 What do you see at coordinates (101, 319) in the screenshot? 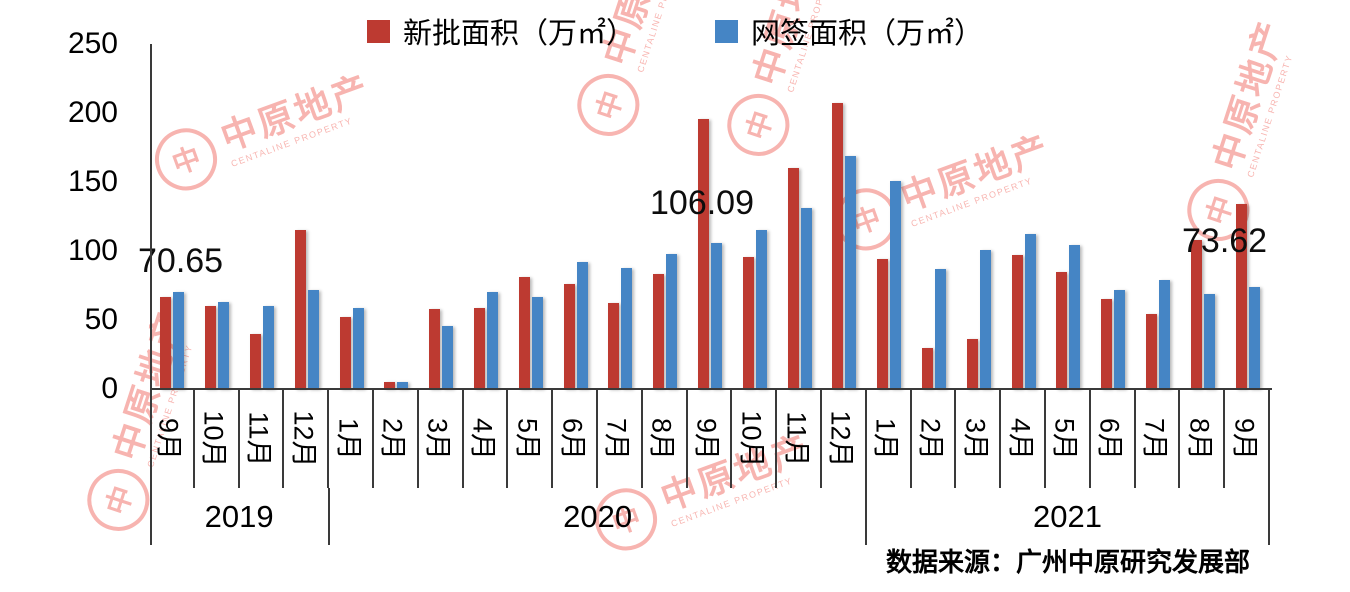
I see `y-axis-tick-label: 50` at bounding box center [101, 319].